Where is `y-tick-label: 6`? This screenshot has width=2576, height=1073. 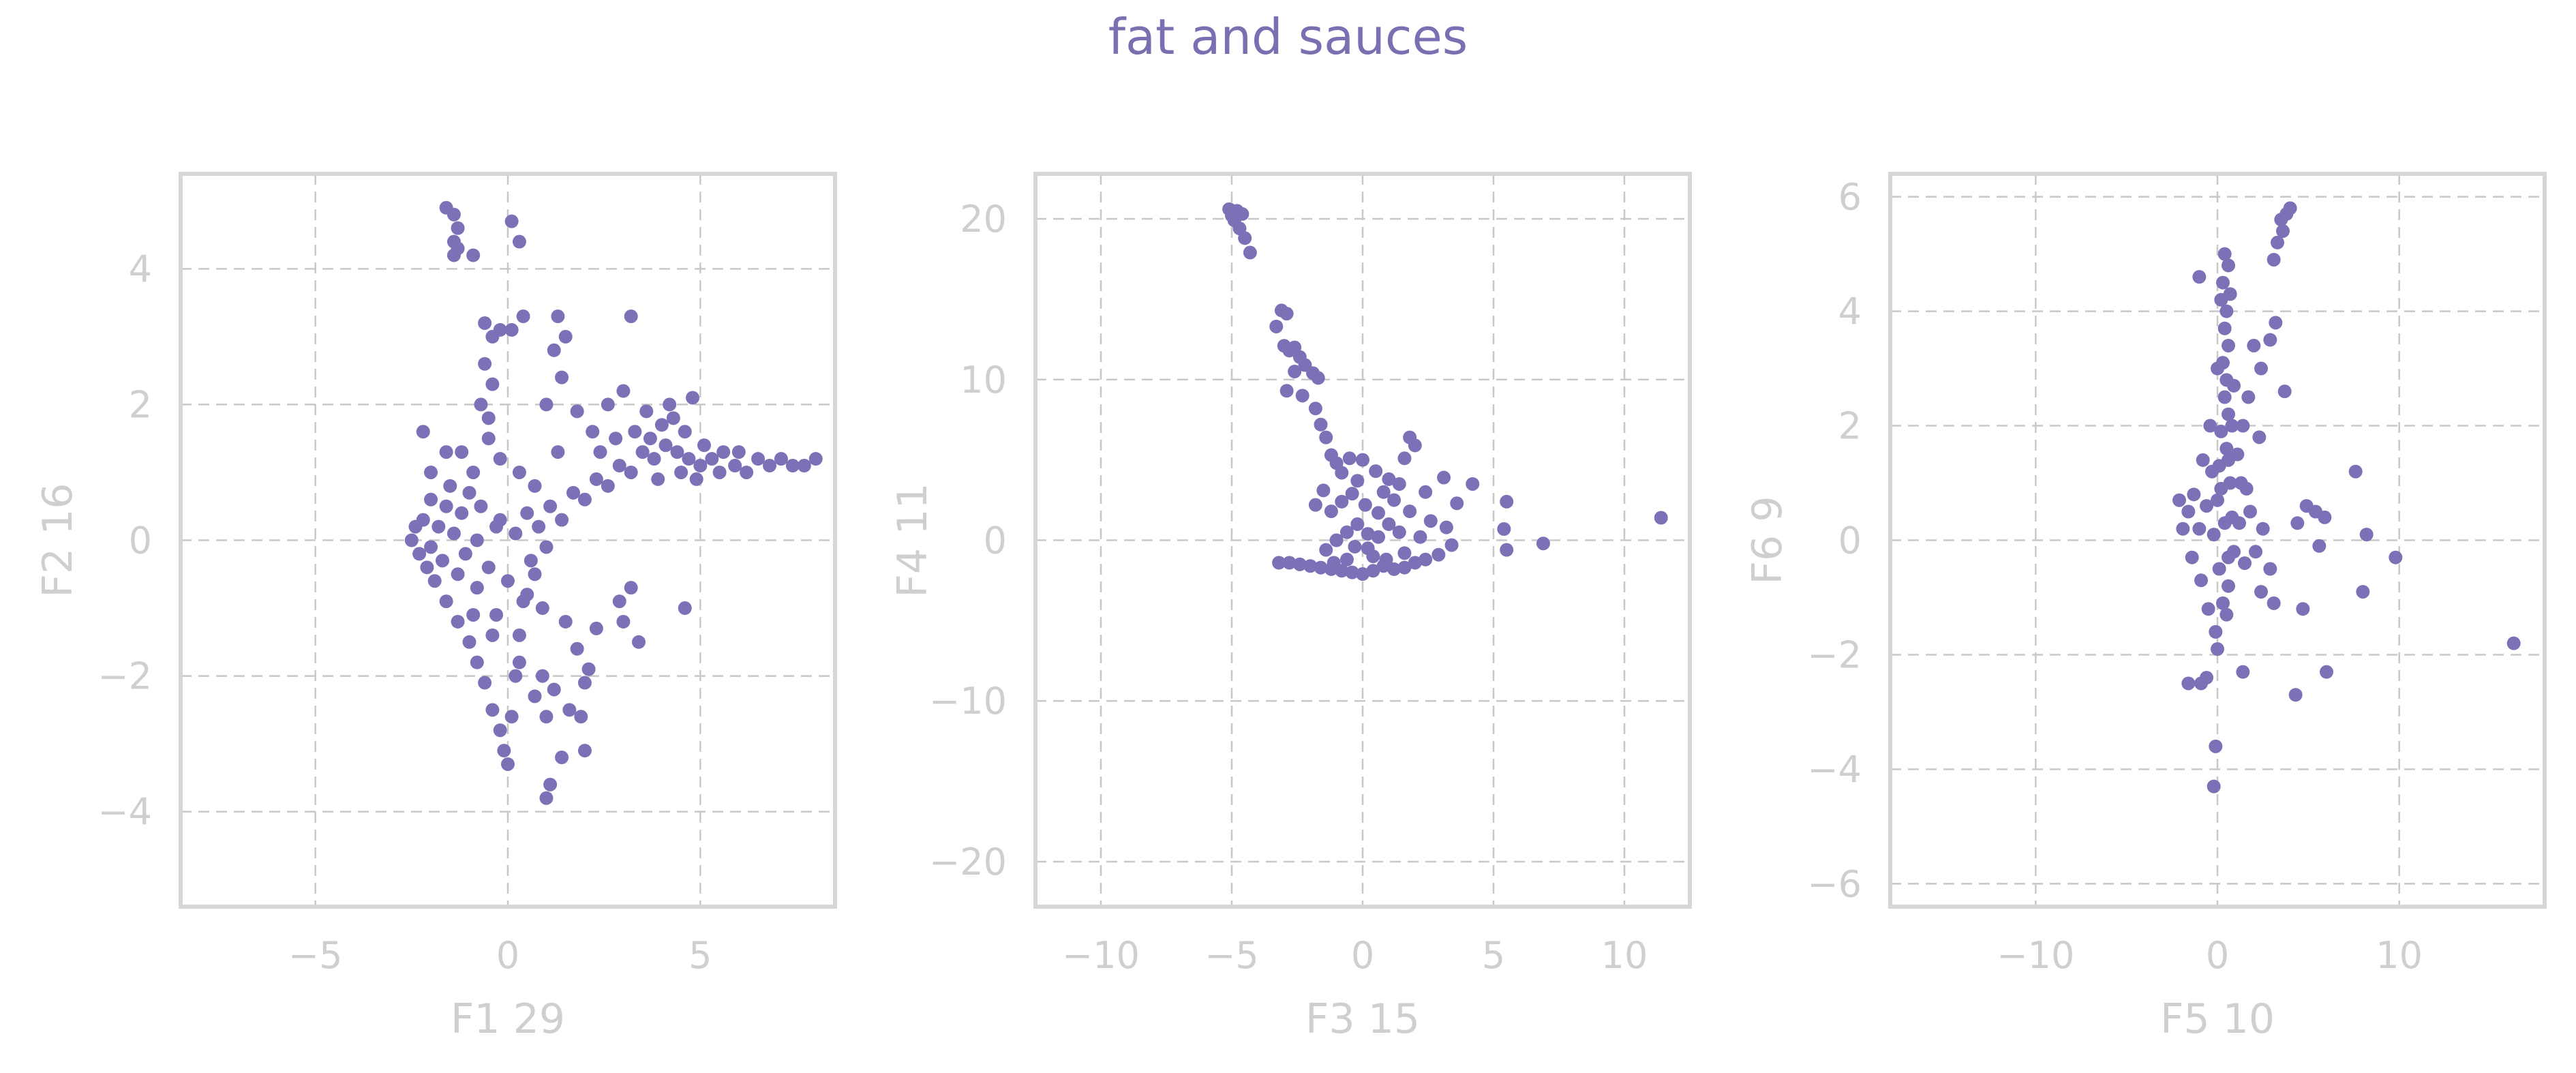
y-tick-label: 6 is located at coordinates (1850, 197).